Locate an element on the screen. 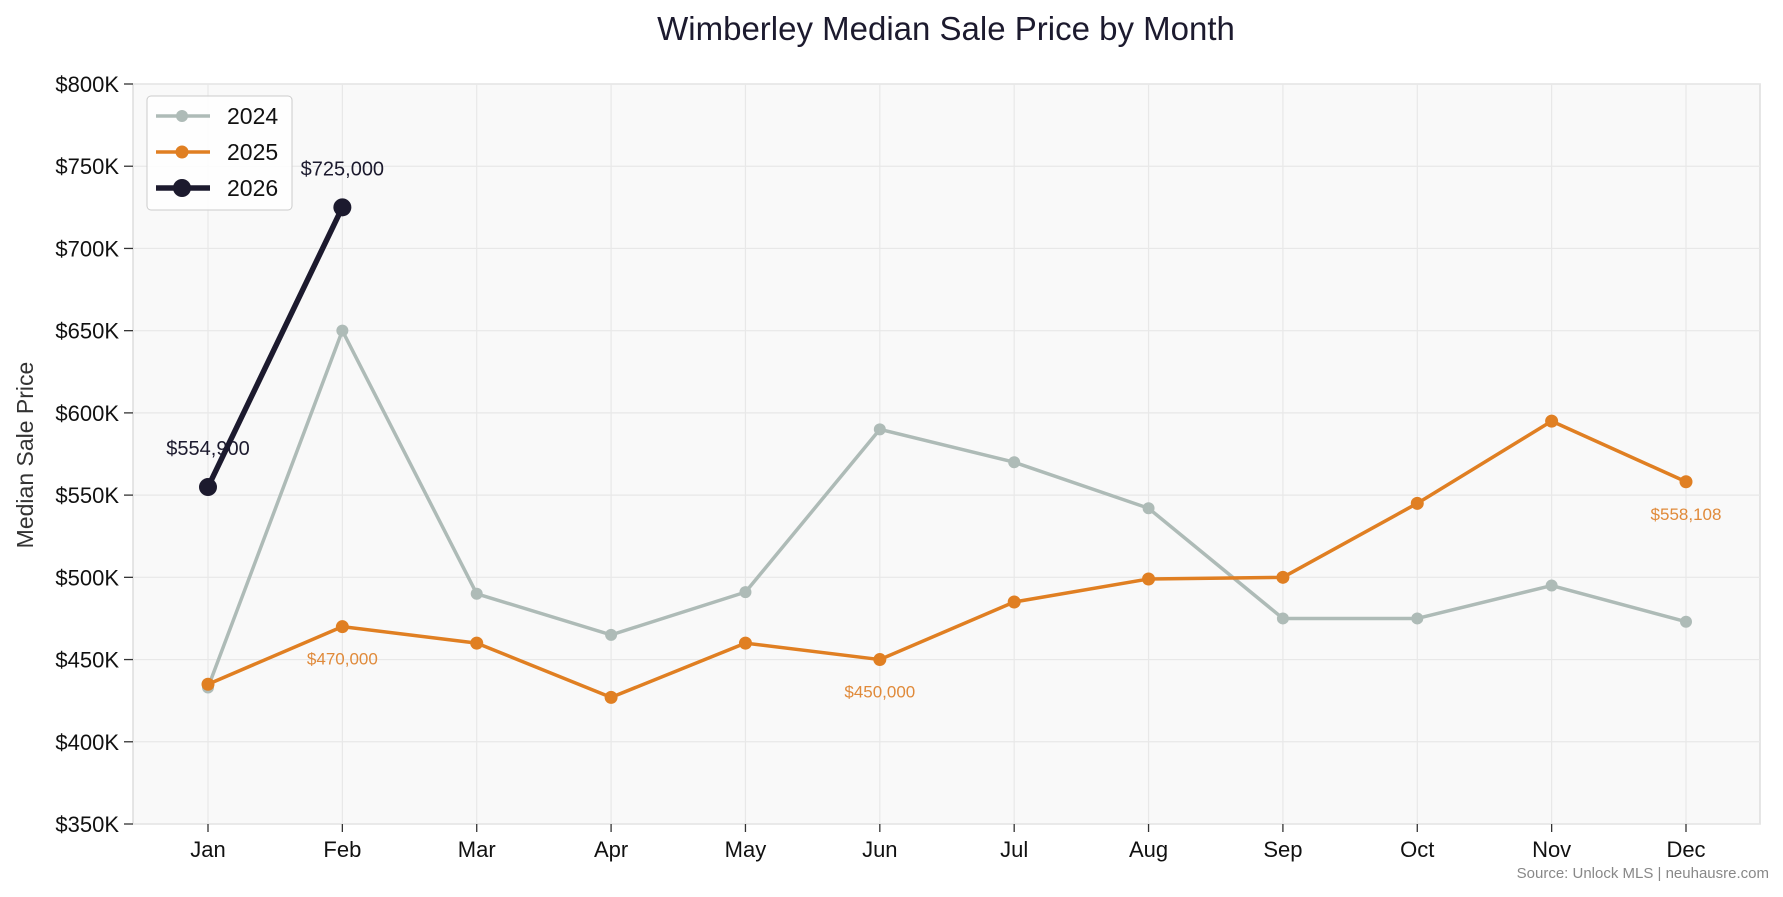  data-label: $554,900 is located at coordinates (207, 449).